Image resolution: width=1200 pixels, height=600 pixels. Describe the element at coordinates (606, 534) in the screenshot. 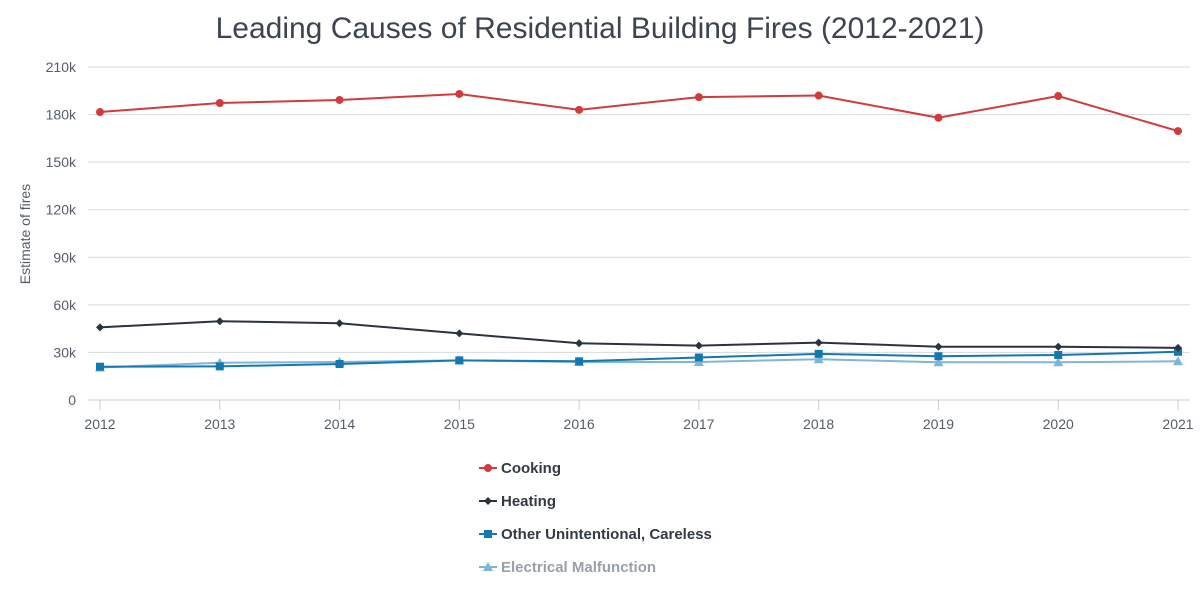

I see `legend-label: Other Unintentional, Careless` at that location.